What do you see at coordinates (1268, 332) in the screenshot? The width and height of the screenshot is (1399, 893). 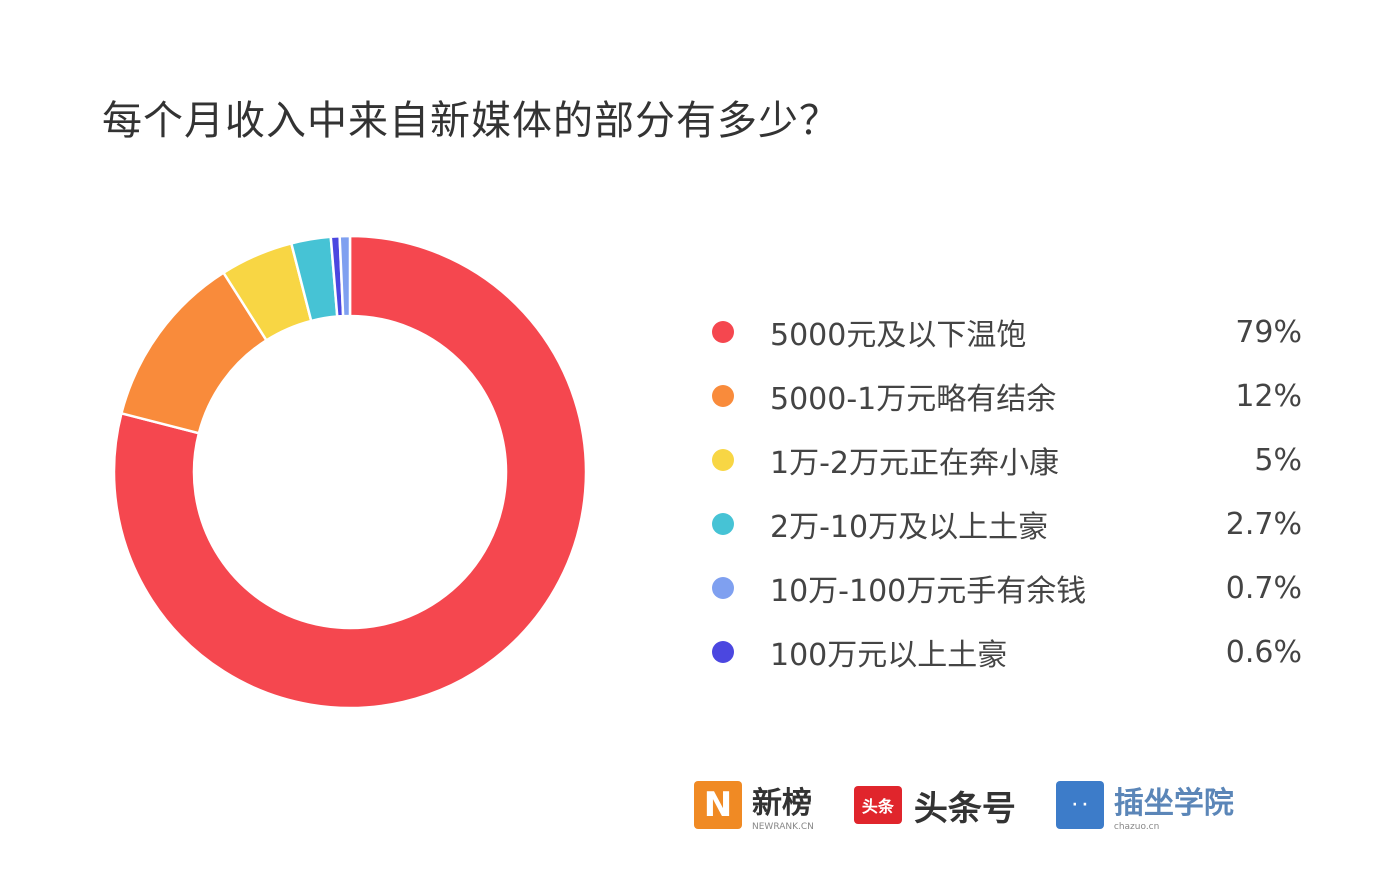 I see `legend-value: 79%` at bounding box center [1268, 332].